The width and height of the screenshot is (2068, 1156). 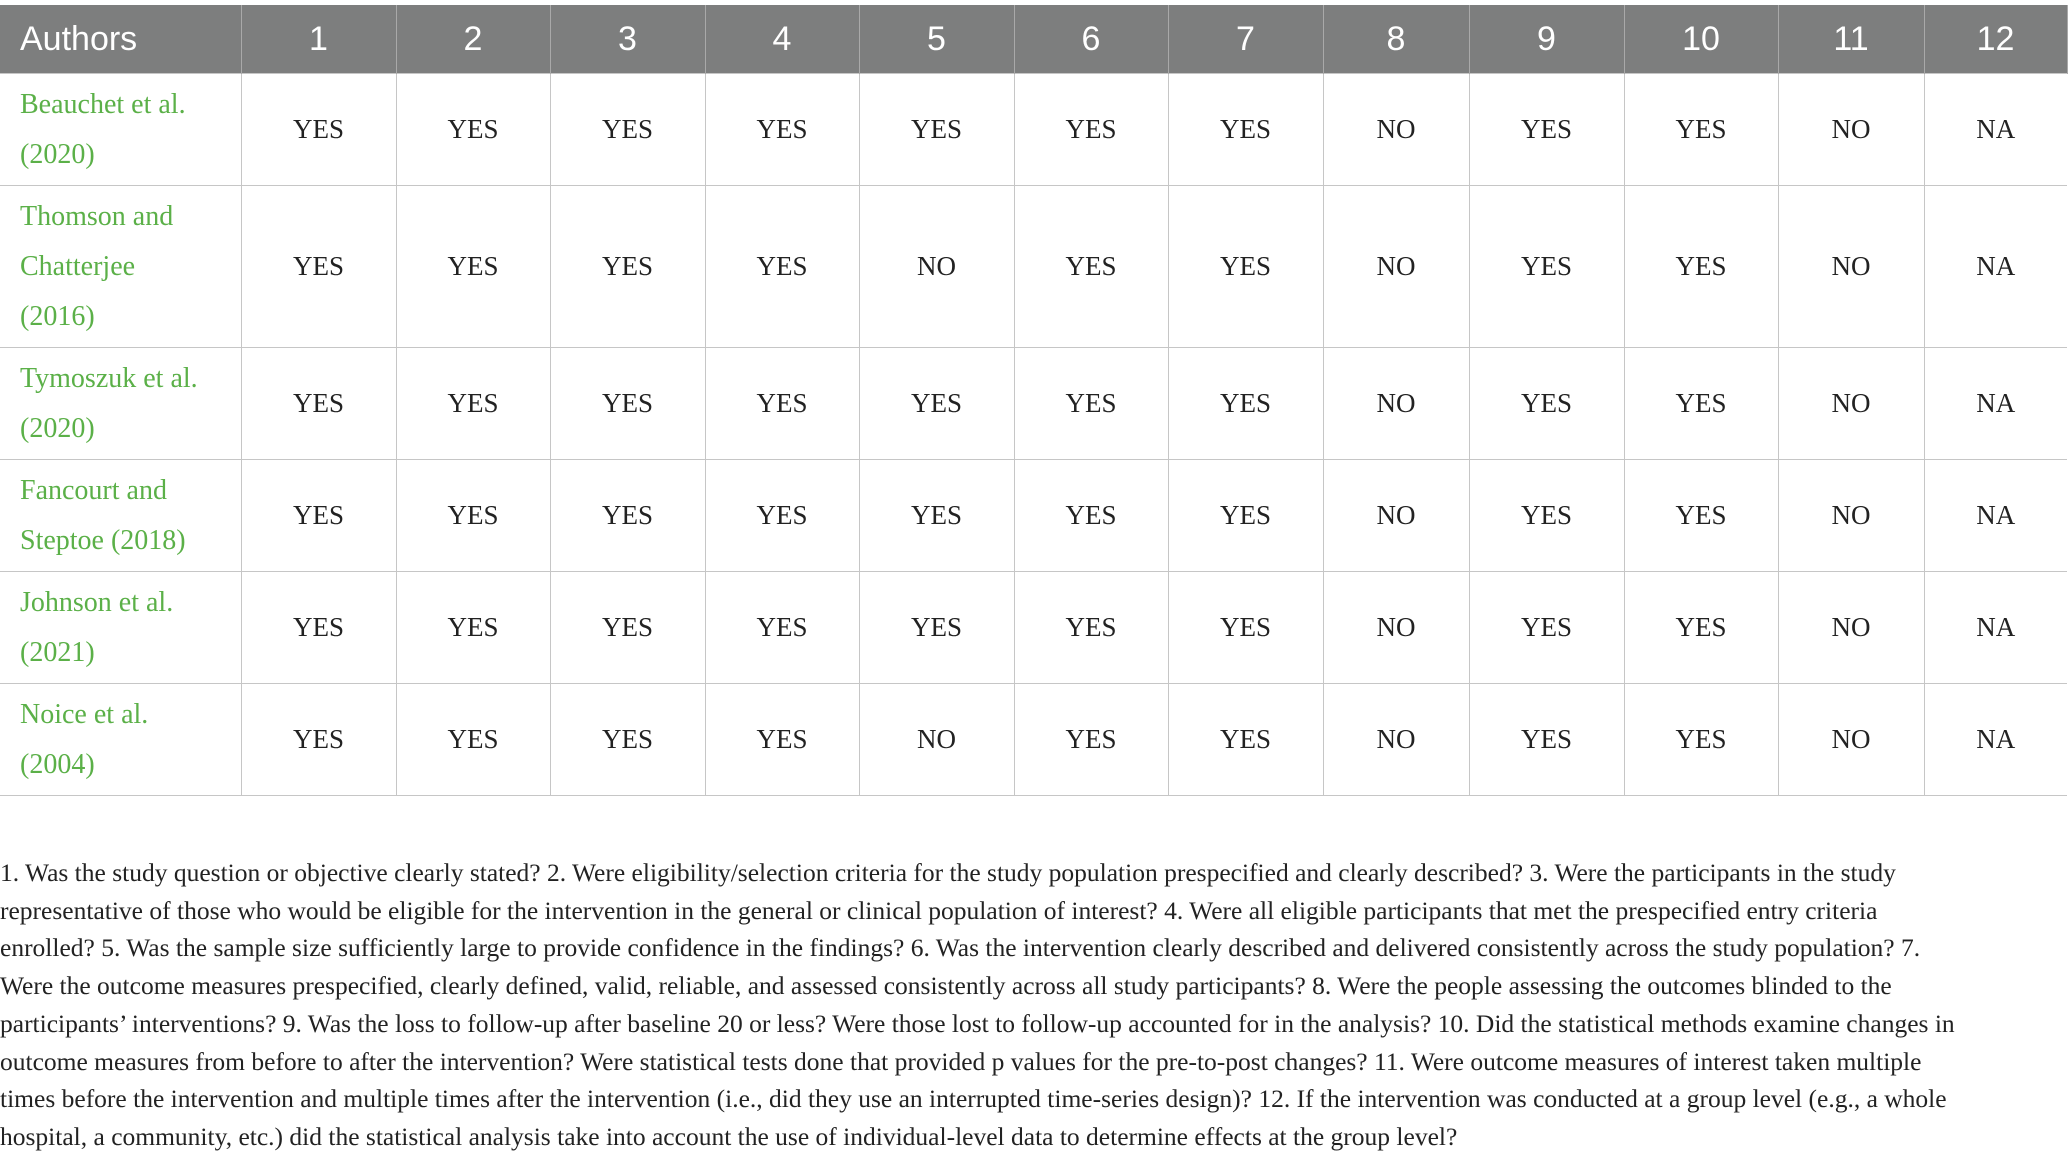 What do you see at coordinates (97, 602) in the screenshot?
I see `author-line: Johnson et al.` at bounding box center [97, 602].